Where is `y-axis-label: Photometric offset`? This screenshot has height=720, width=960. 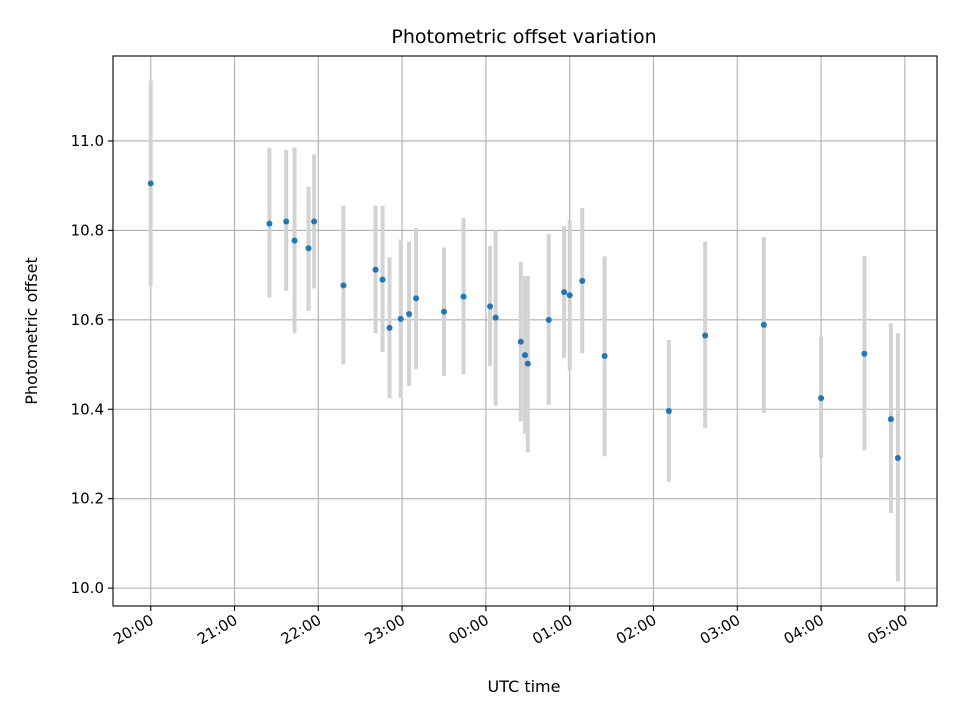 y-axis-label: Photometric offset is located at coordinates (31, 331).